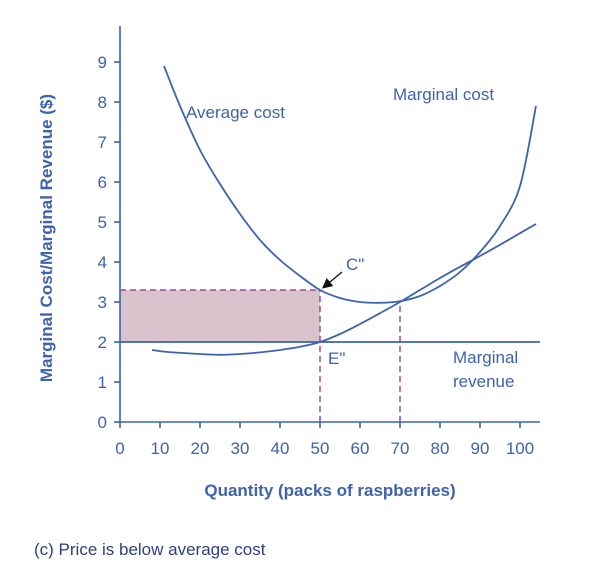 Image resolution: width=594 pixels, height=572 pixels. What do you see at coordinates (102, 62) in the screenshot?
I see `y-tick-label: 9` at bounding box center [102, 62].